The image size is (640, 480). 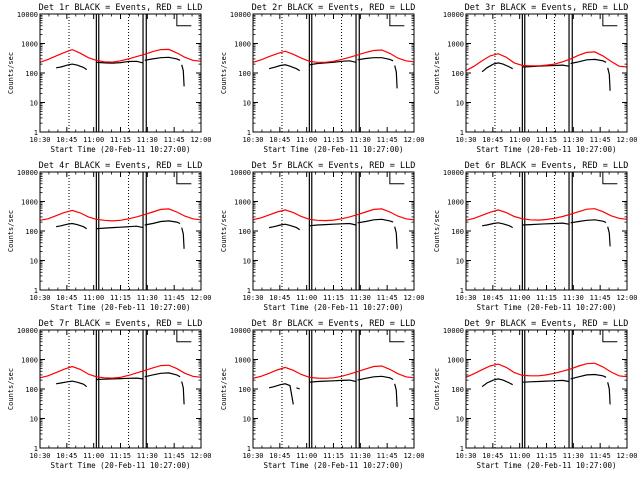 I want to click on plot-title: Det 5r BLACK = Events, RED = LLD, so click(x=334, y=166).